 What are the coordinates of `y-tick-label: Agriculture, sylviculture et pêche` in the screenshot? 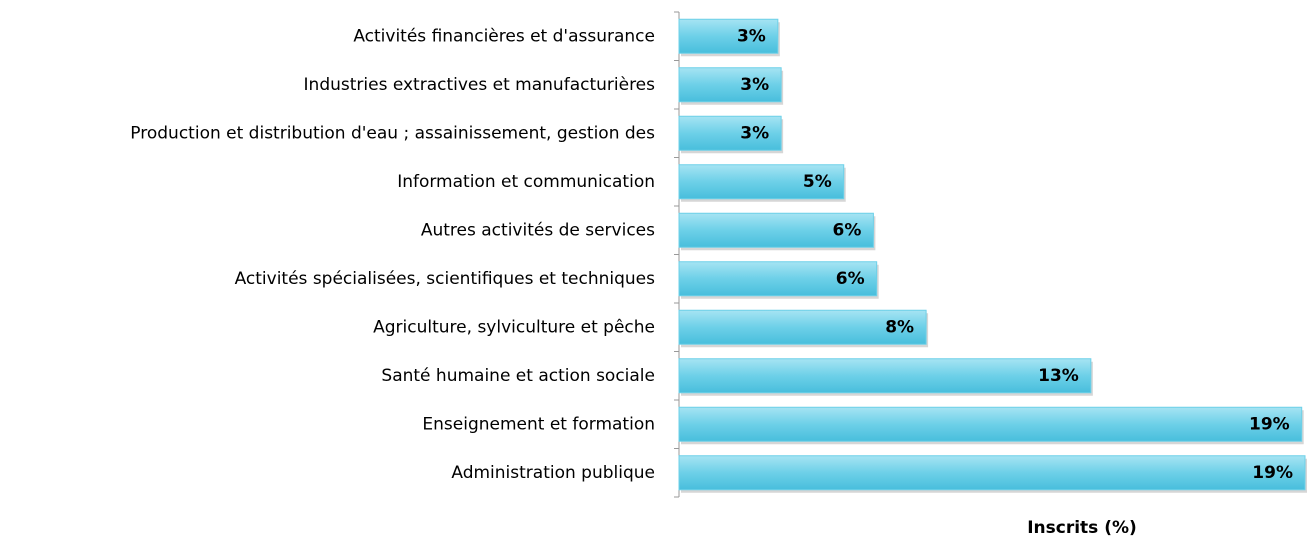 It's located at (514, 327).